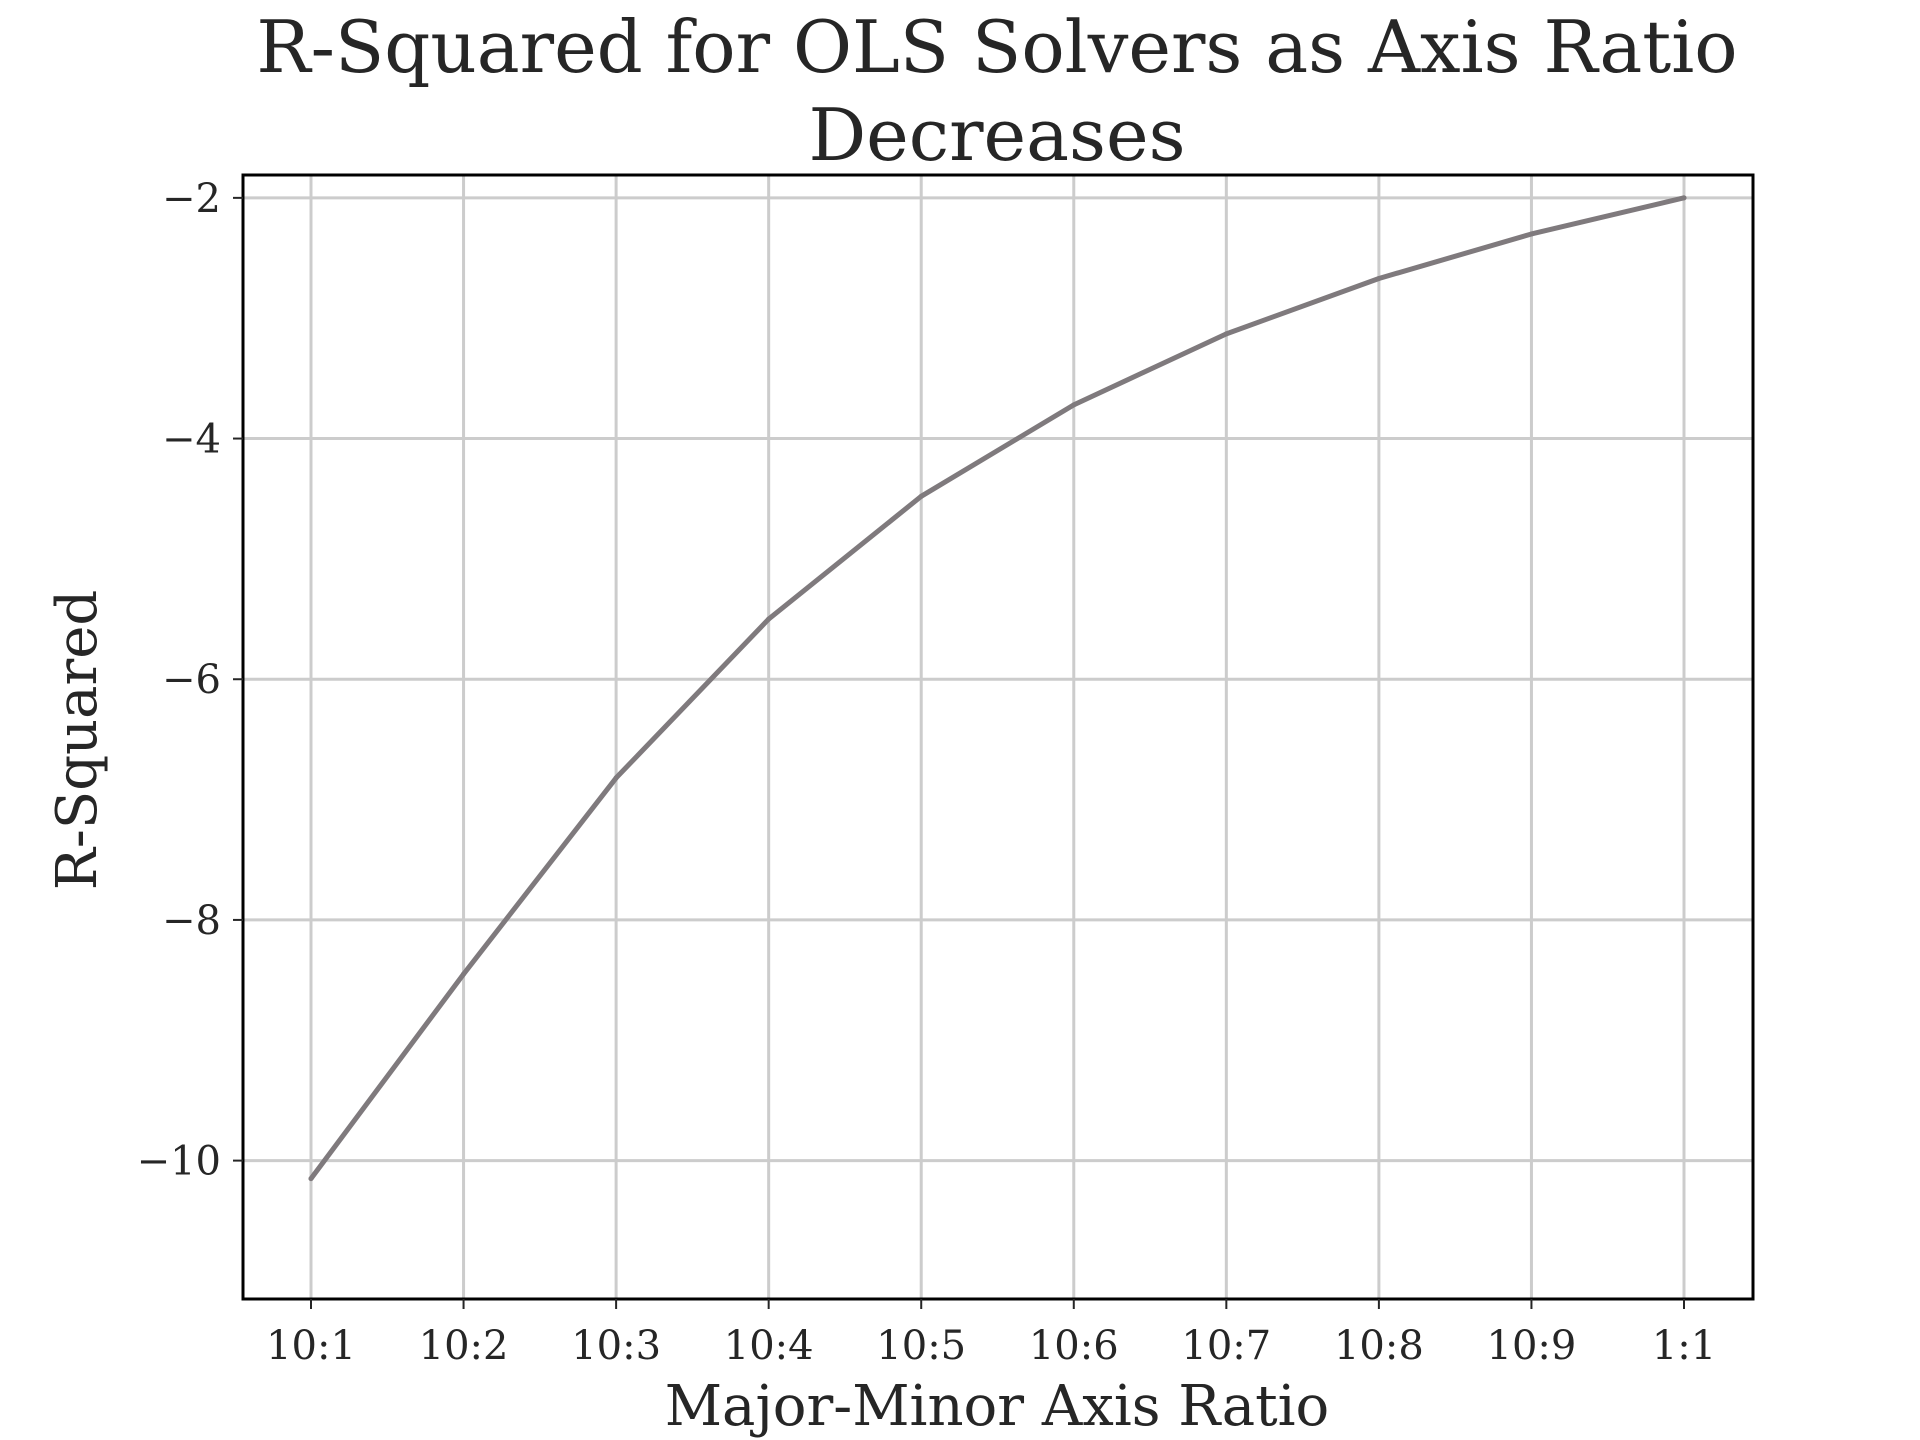  I want to click on x-tick-label: 10:6, so click(1074, 1346).